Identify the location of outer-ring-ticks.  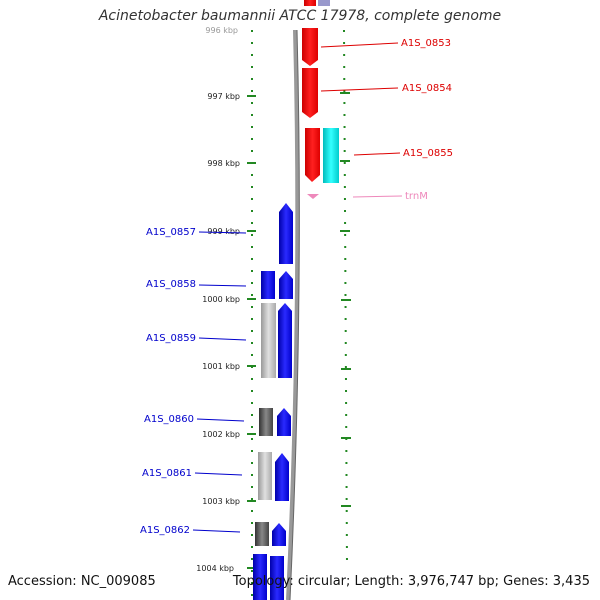
(345, 299).